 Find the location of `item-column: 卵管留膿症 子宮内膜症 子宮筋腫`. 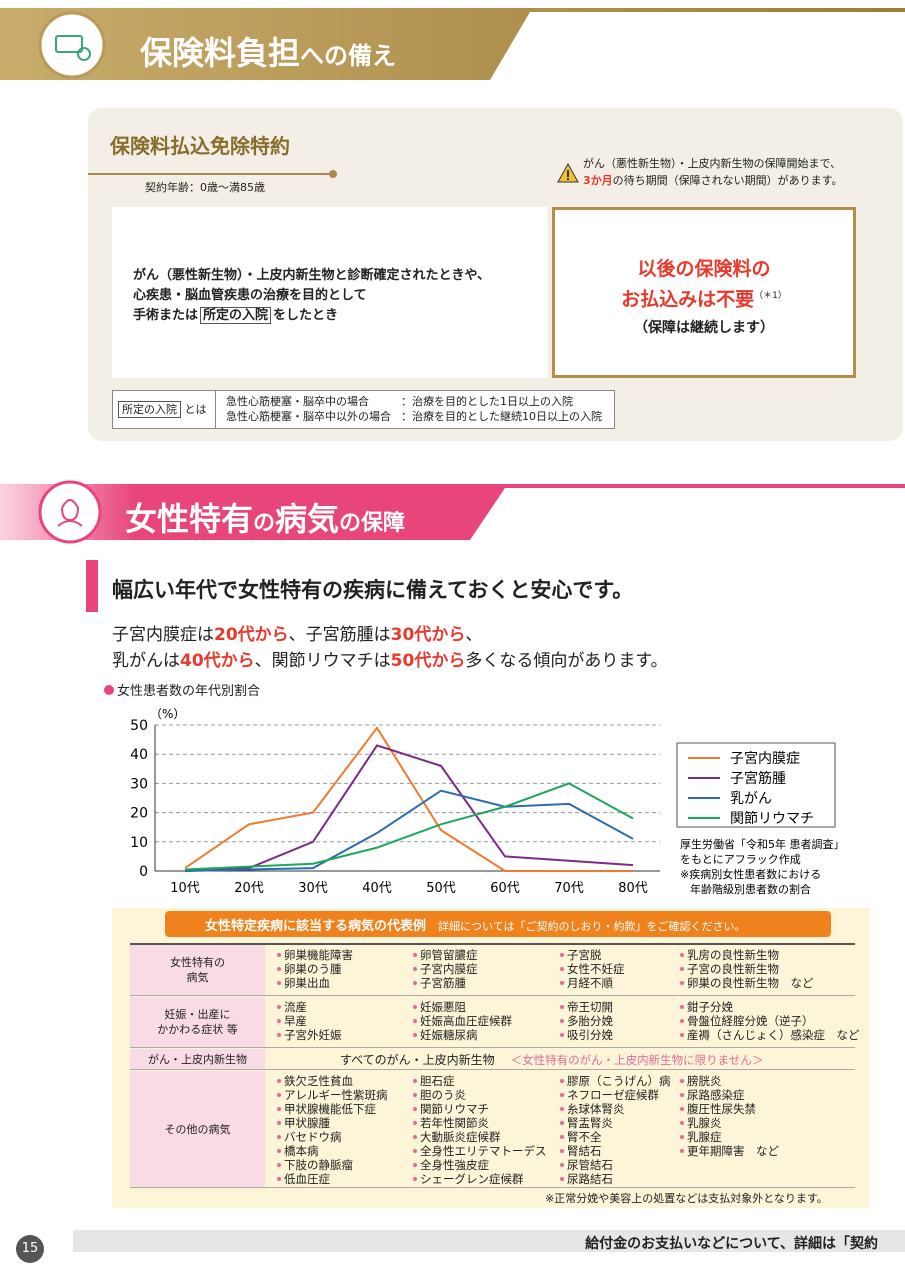

item-column: 卵管留膿症 子宮内膜症 子宮筋腫 is located at coordinates (445, 969).